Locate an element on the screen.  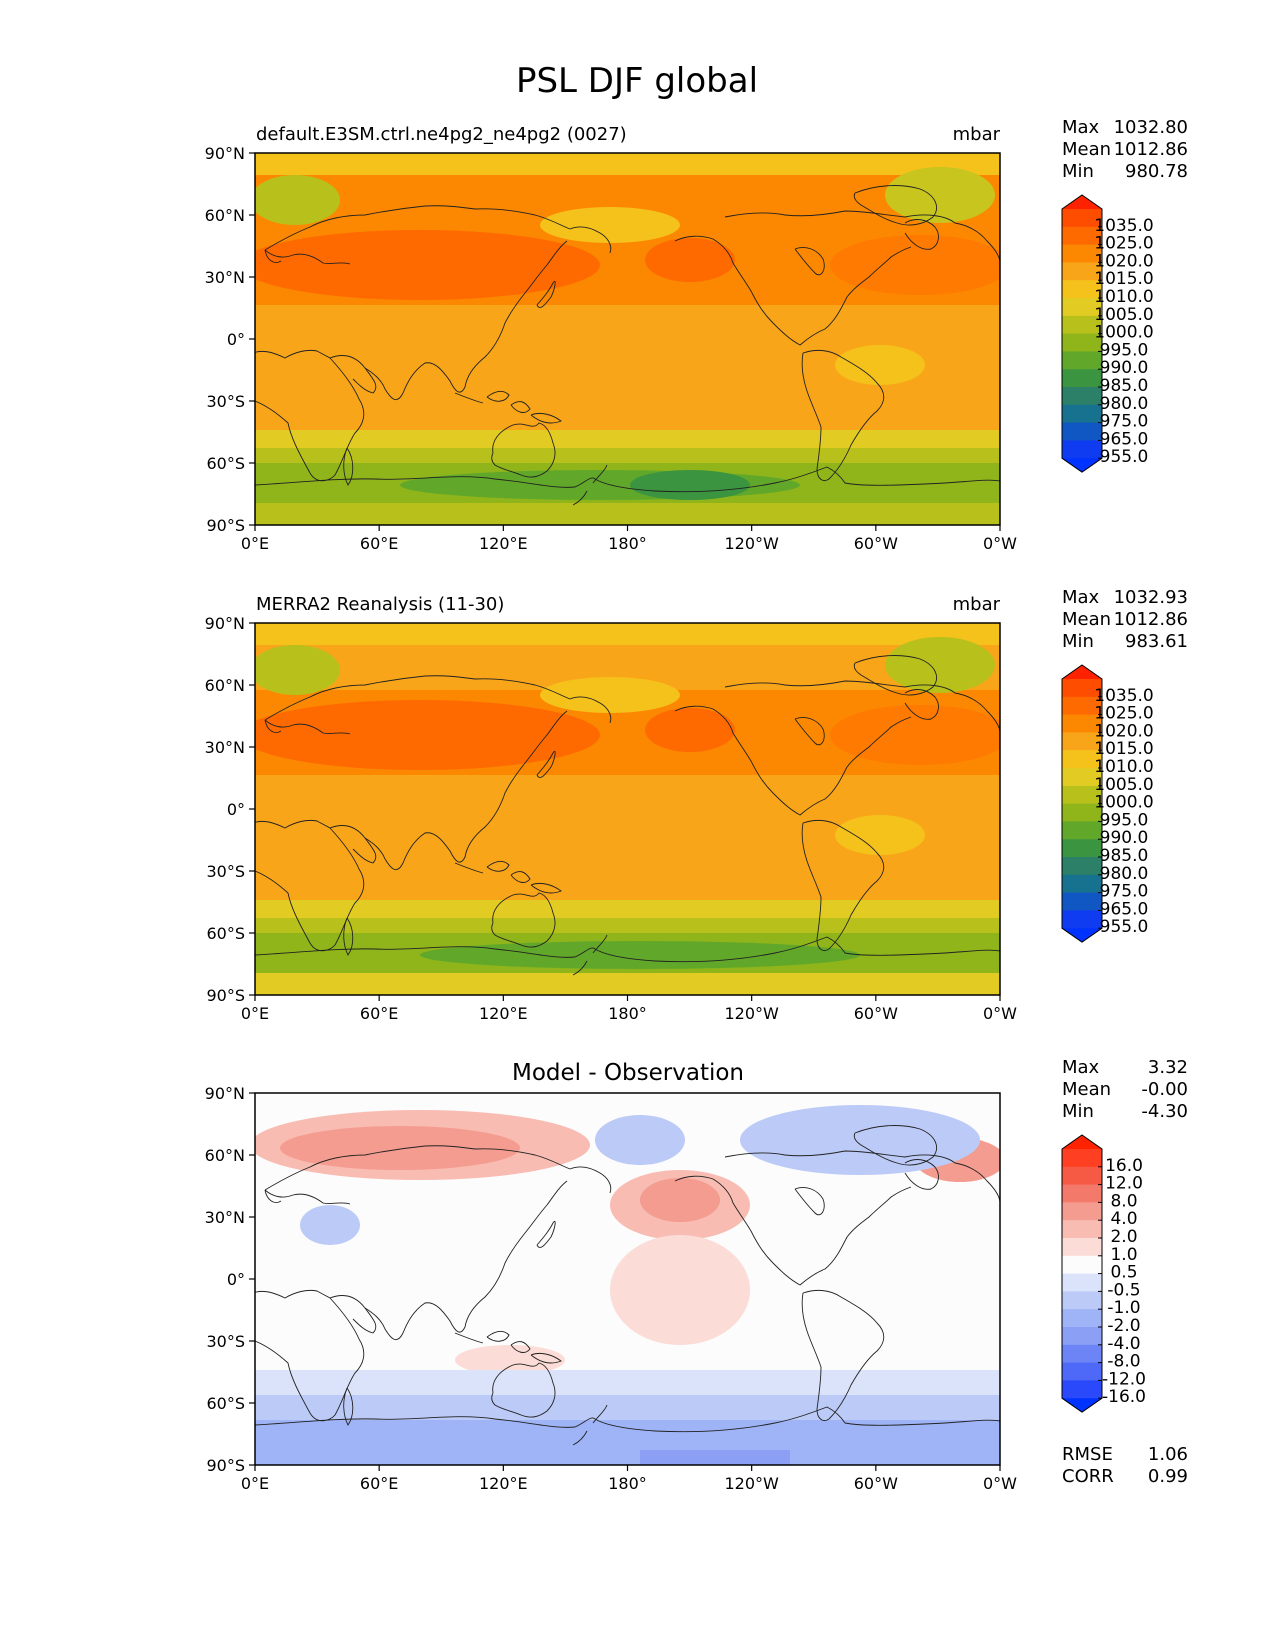
x-tick-label: 0°E is located at coordinates (255, 1013).